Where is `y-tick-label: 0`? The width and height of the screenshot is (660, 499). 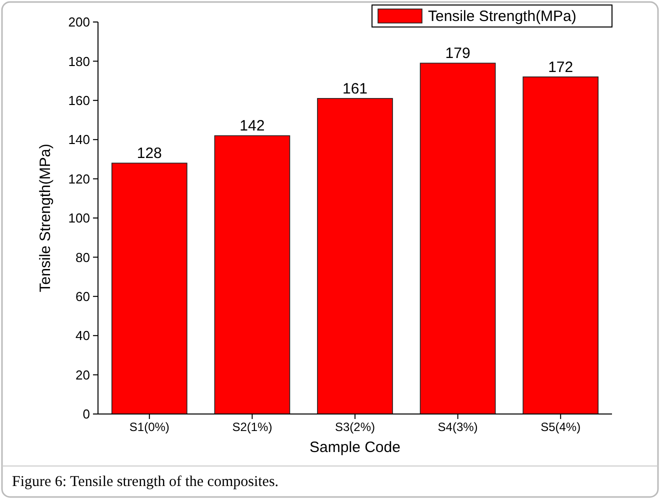 y-tick-label: 0 is located at coordinates (86, 414).